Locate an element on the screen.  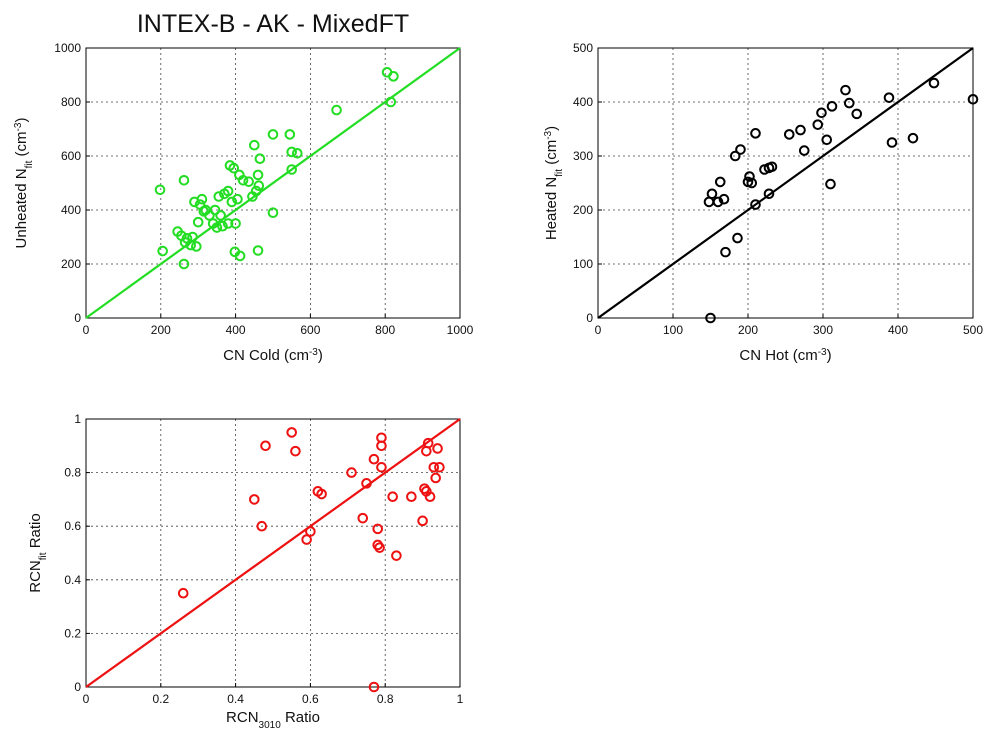
y-tick-label: 0.4 is located at coordinates (72, 580).